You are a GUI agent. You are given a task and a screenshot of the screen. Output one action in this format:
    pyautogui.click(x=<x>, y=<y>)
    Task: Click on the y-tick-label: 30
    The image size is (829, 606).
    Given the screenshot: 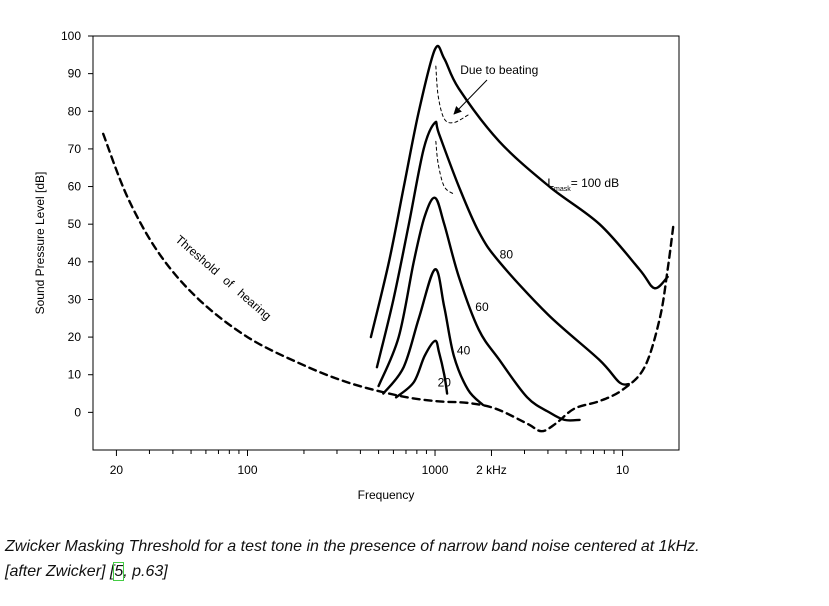 What is the action you would take?
    pyautogui.click(x=75, y=299)
    